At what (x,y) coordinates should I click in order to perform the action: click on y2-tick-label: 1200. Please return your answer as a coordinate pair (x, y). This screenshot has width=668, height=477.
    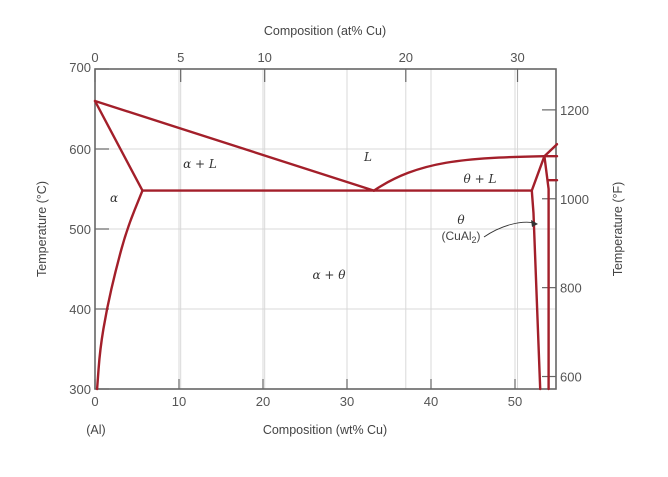
    Looking at the image, I should click on (574, 110).